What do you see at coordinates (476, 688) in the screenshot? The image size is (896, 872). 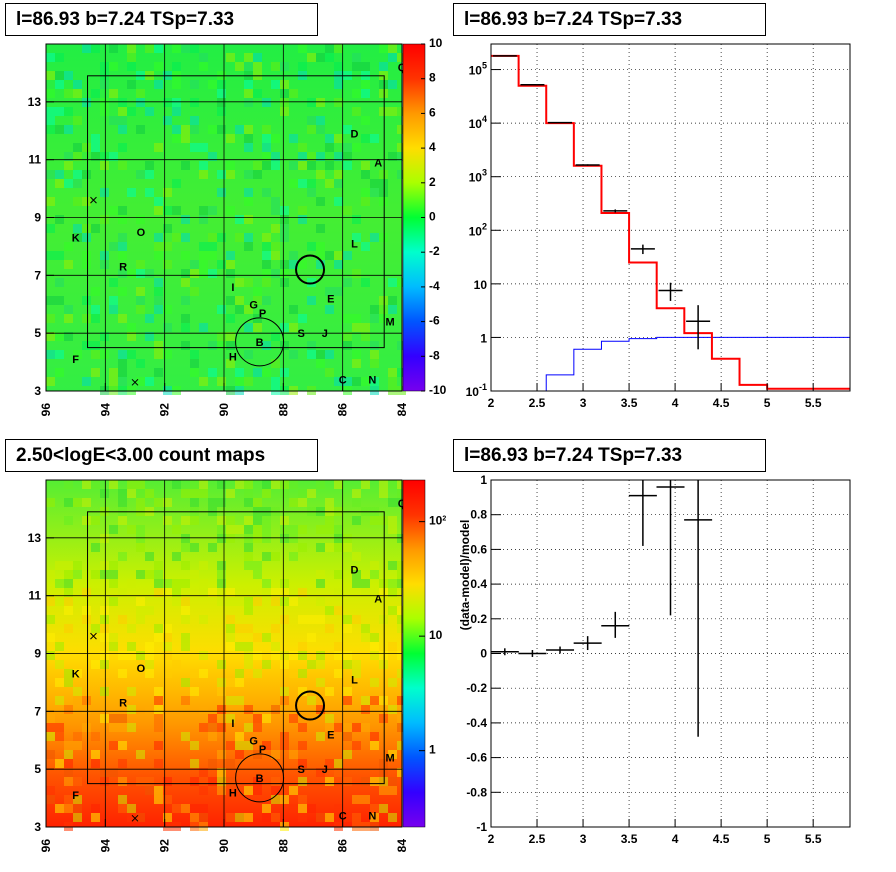 I see `y-tick-label: -0.2` at bounding box center [476, 688].